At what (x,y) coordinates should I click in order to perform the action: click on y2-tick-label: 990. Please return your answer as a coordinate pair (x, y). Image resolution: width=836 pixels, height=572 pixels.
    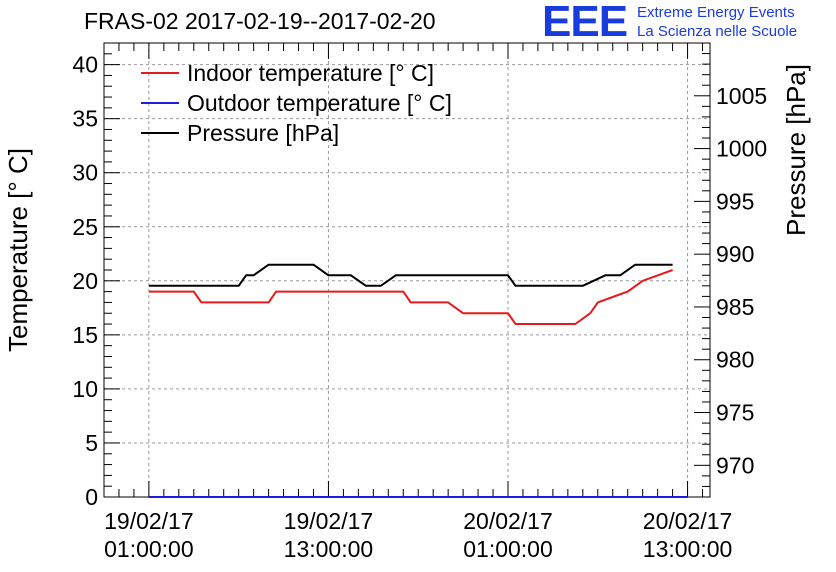
    Looking at the image, I should click on (735, 254).